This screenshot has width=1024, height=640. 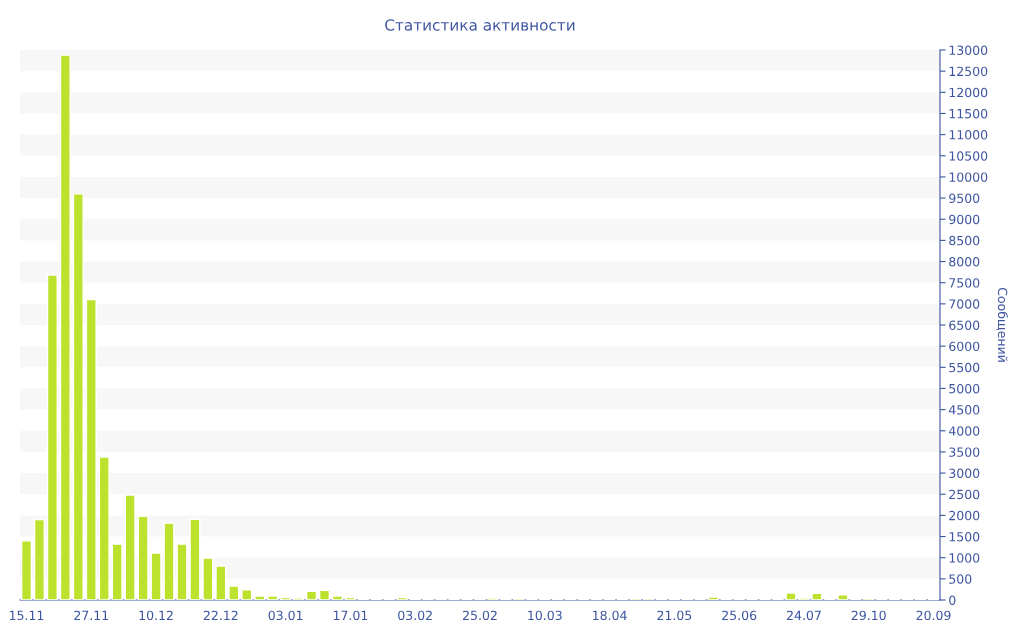 I want to click on y-tick-label: 2000, so click(x=964, y=515).